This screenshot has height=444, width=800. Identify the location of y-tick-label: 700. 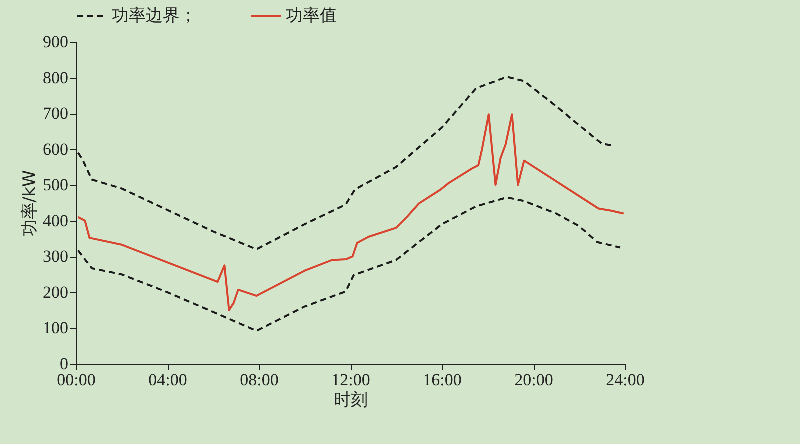
(55, 114).